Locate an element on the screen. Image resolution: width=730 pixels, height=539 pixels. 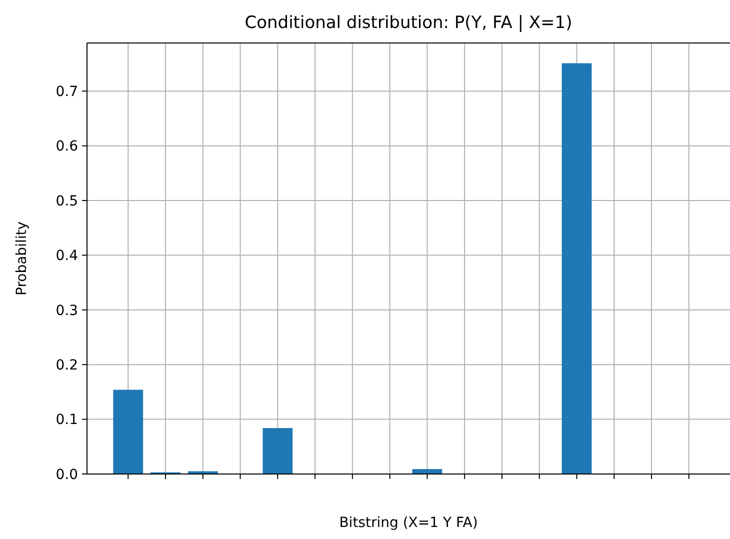
y-tick-label: 0.5 is located at coordinates (67, 201).